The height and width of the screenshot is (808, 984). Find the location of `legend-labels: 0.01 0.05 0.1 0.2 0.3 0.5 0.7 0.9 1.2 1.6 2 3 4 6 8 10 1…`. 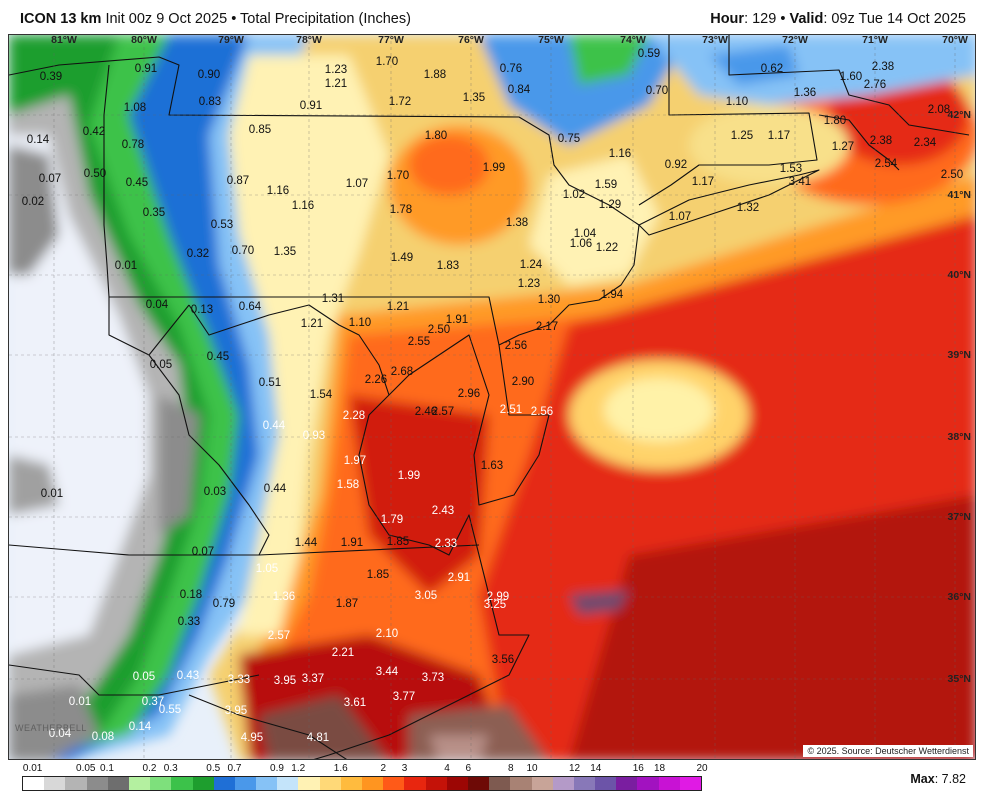

legend-labels: 0.01 0.05 0.1 0.2 0.3 0.5 0.7 0.9 1.2 1.6 2 3 4 6 8 10 1… is located at coordinates (365, 769).